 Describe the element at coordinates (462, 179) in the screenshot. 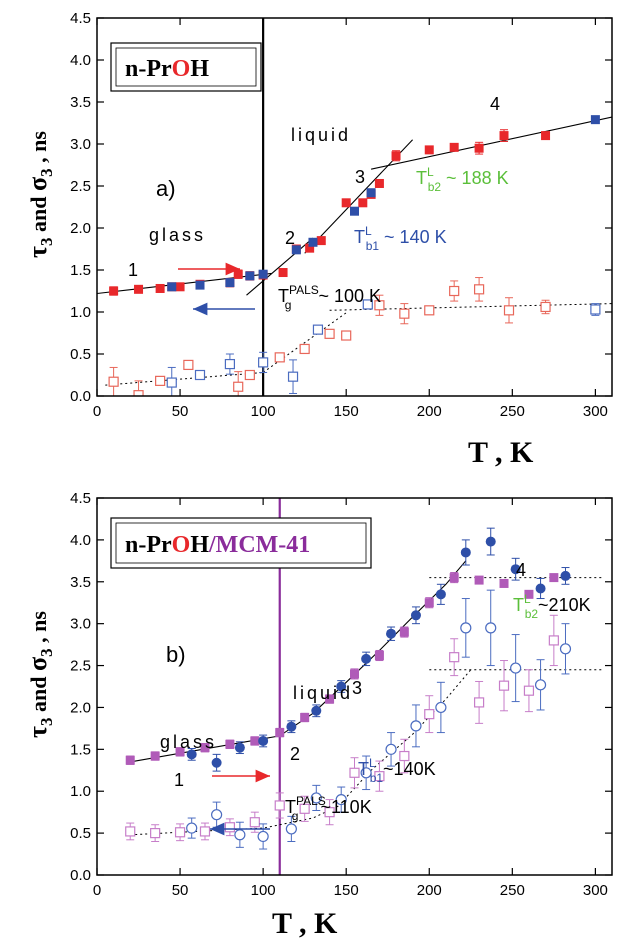

I see `panel-a-tb2-label: TL b2 ~ 188 K` at that location.